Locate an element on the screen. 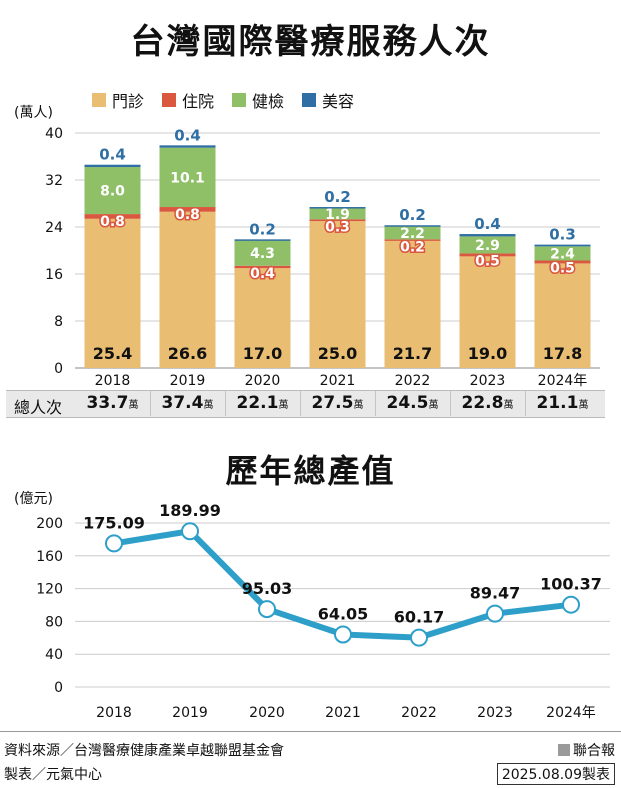  data-label: 17.0 is located at coordinates (262, 353).